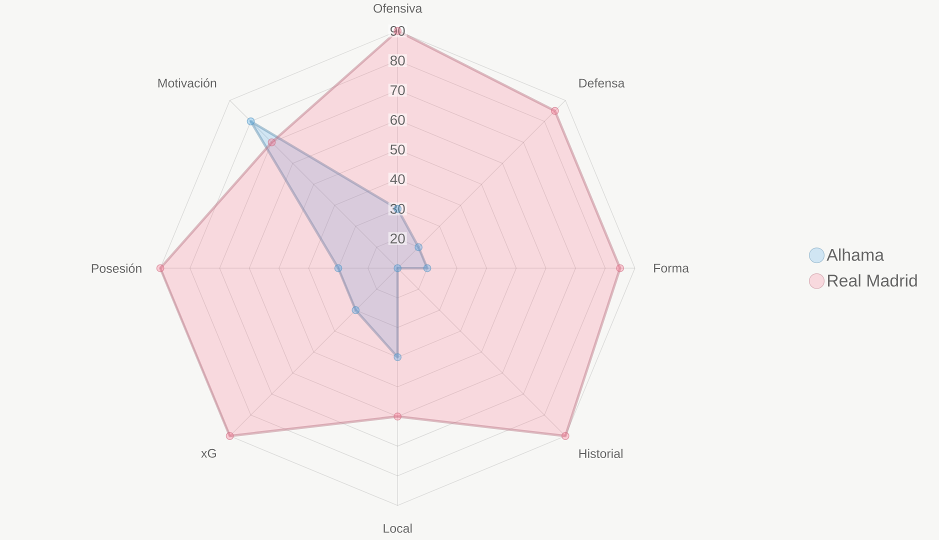 This screenshot has height=540, width=939. What do you see at coordinates (398, 8) in the screenshot?
I see `spoke-label: Ofensiva` at bounding box center [398, 8].